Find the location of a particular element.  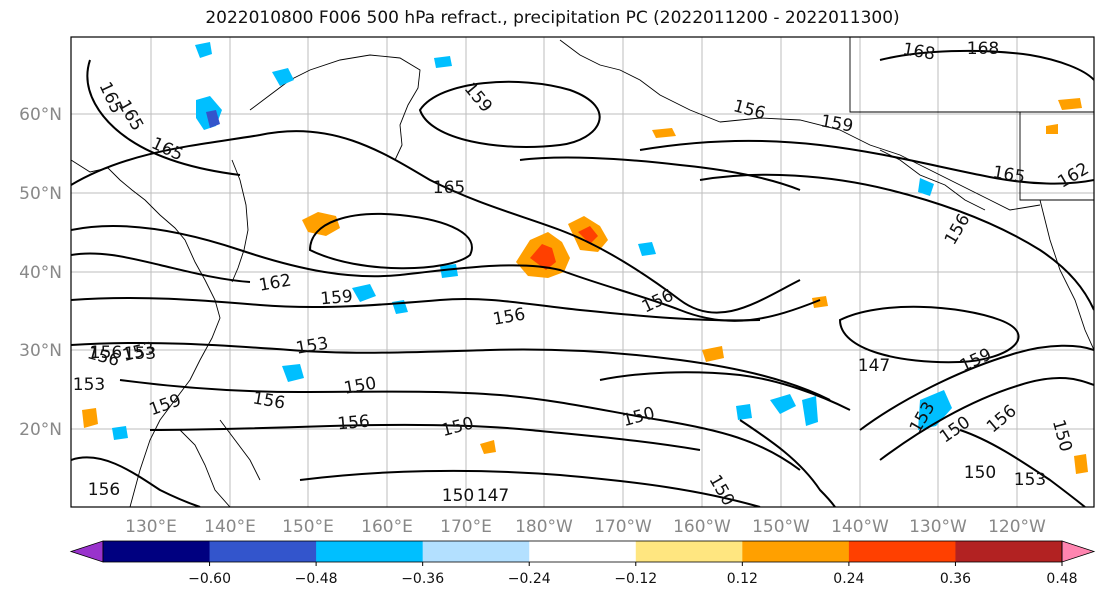

colorbar-tick-label: −0.24 is located at coordinates (529, 579).